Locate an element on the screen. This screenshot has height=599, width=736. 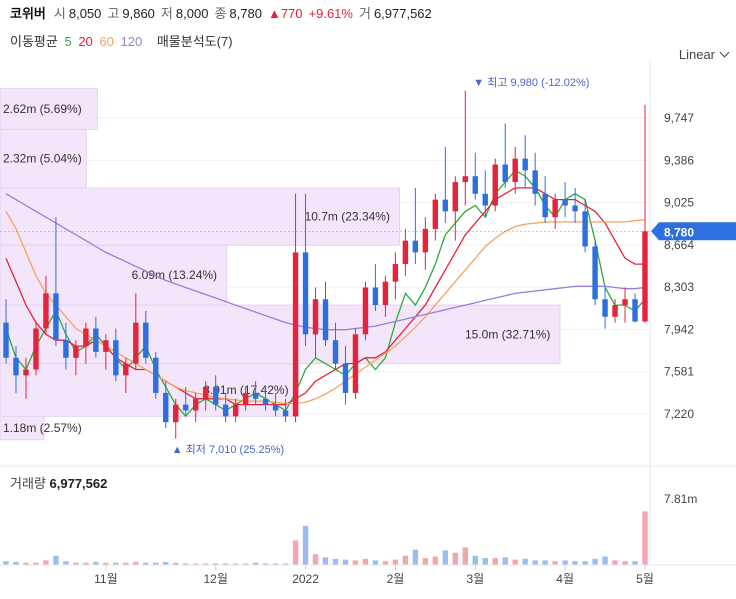
x-tick-label: 12월 is located at coordinates (216, 579).